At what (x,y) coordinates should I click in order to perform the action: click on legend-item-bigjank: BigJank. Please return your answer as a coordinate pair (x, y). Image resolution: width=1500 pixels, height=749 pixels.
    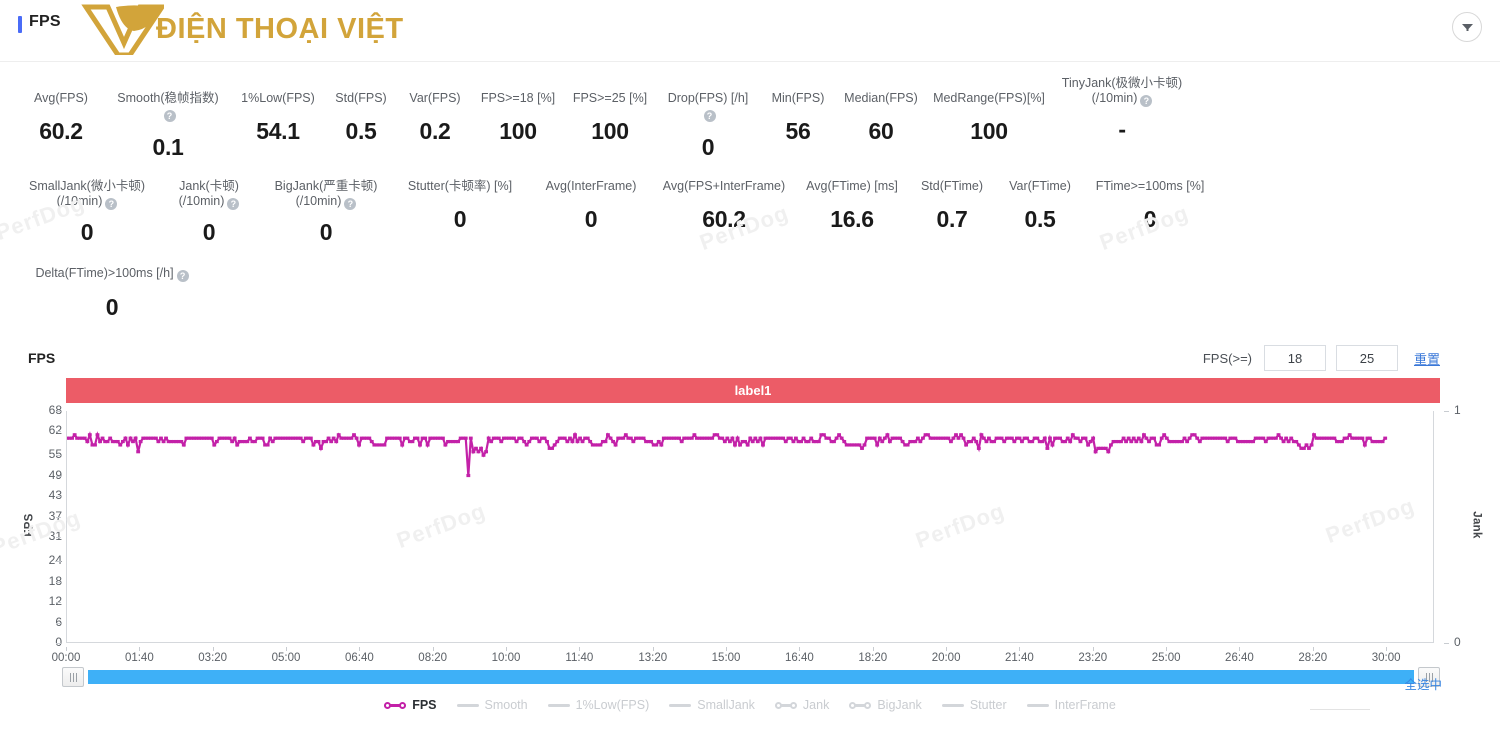
    Looking at the image, I should click on (885, 705).